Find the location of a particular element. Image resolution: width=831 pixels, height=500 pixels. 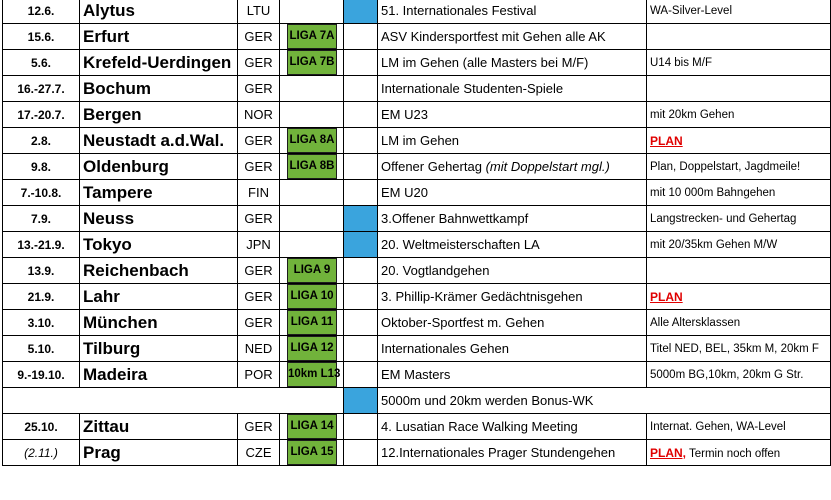

note-cell: U14 bis M/F is located at coordinates (738, 62).